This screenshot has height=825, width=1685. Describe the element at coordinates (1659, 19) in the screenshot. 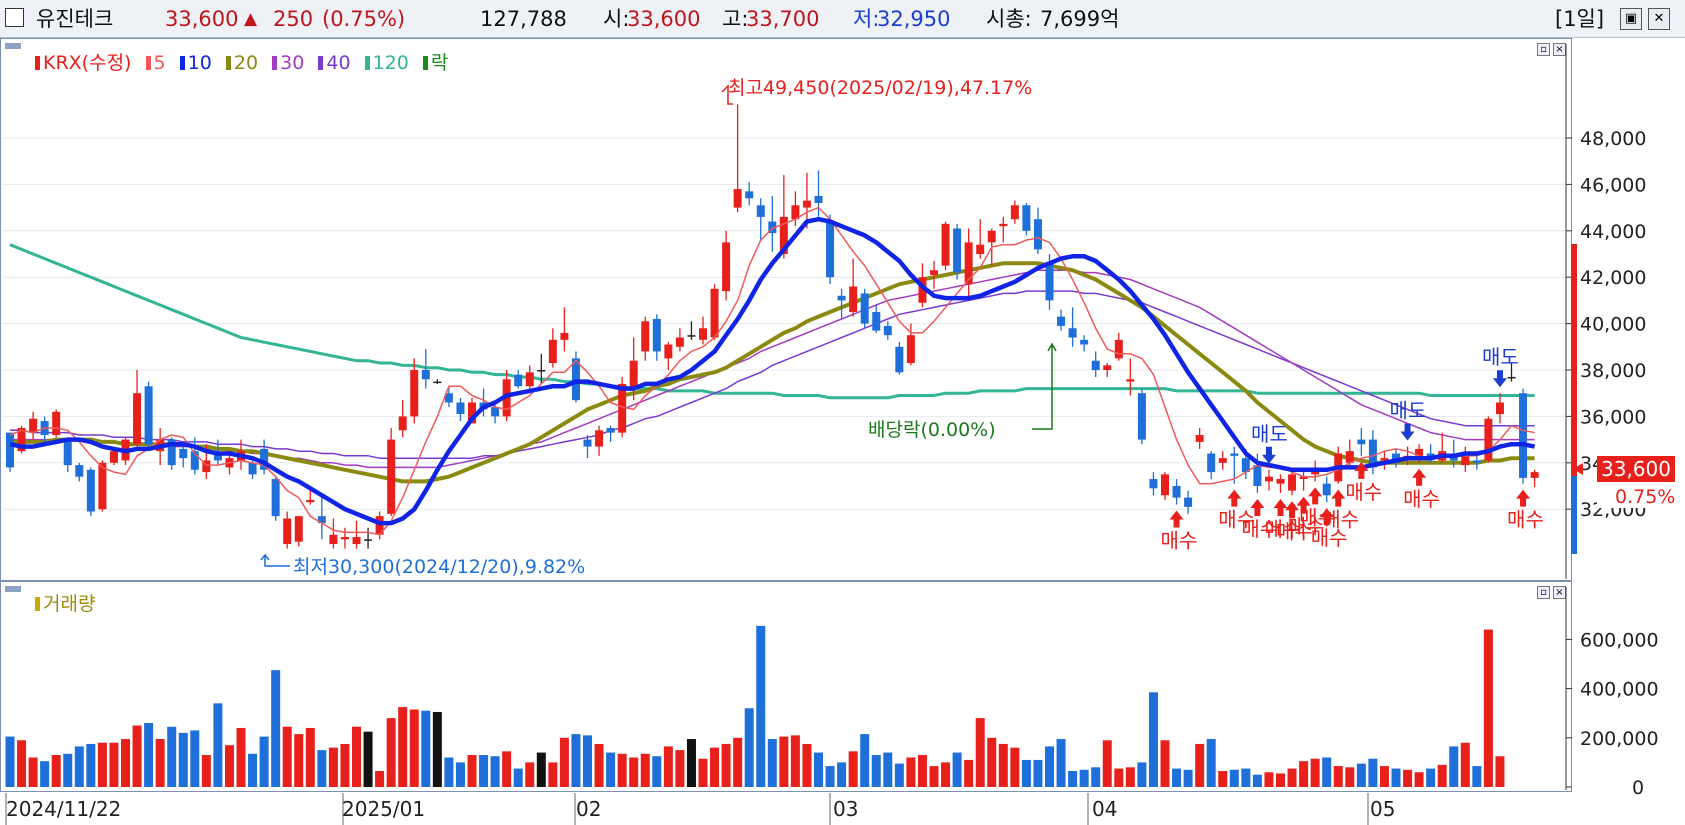

I see `close-icon: ✕` at that location.